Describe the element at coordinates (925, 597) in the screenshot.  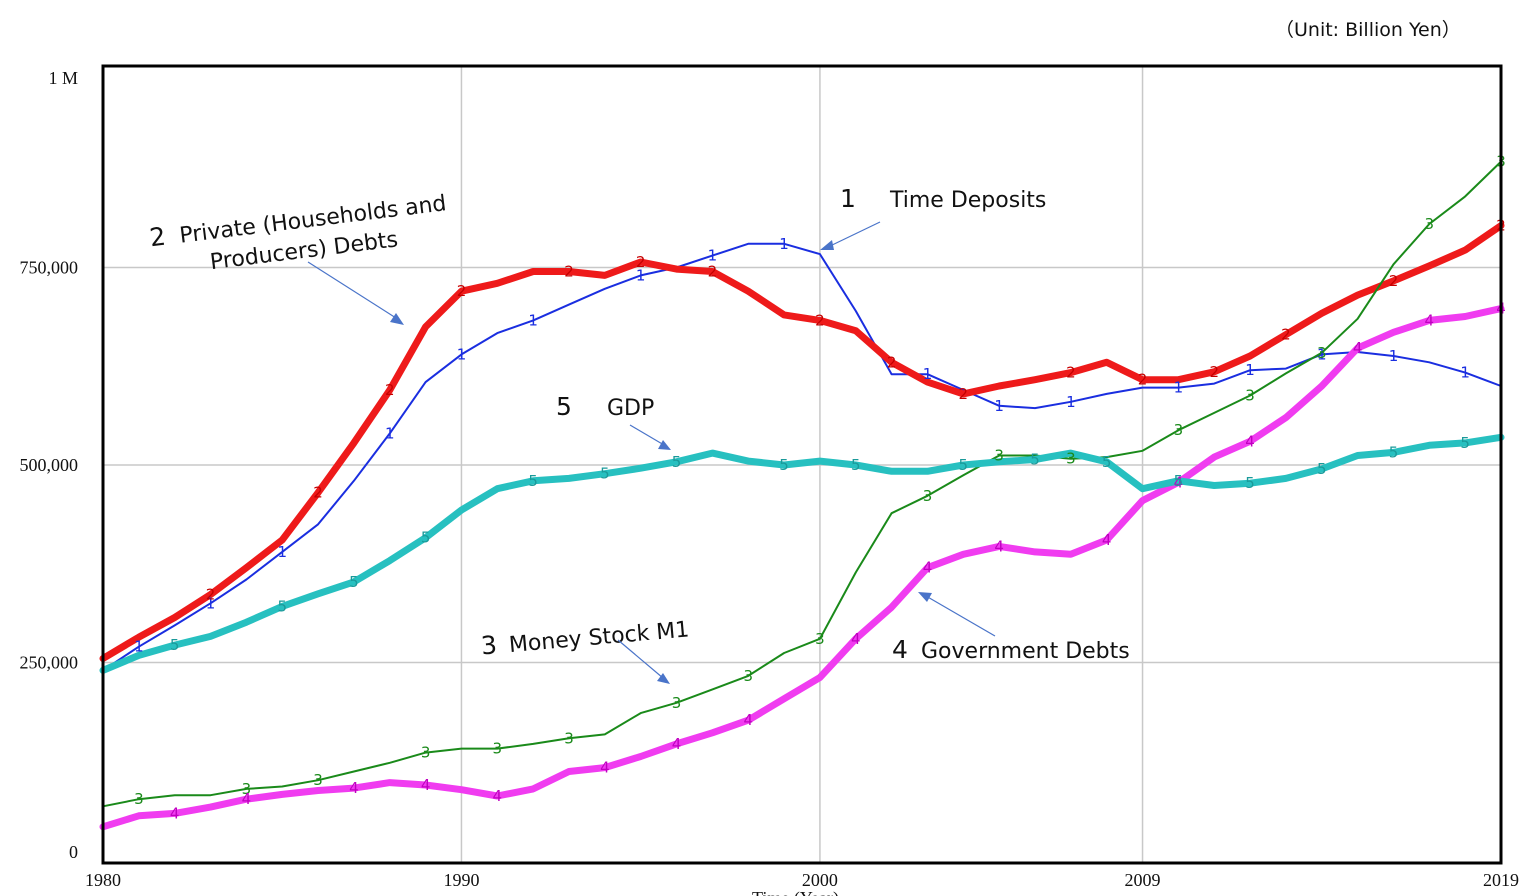
I see `annotation-government-debts-arrowhead` at that location.